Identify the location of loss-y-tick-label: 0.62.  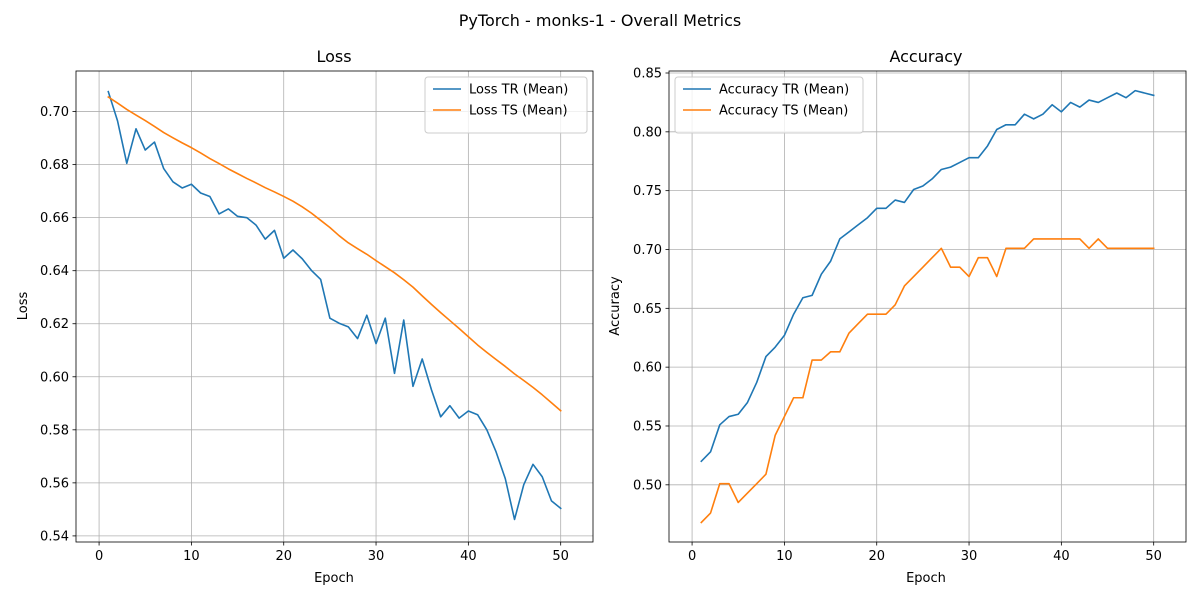
(54, 324).